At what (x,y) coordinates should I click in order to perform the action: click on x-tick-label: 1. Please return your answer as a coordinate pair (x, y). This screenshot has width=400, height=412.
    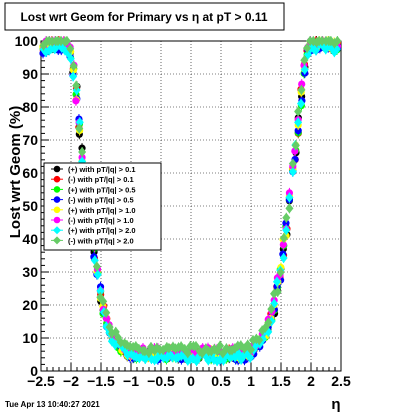
    Looking at the image, I should click on (251, 381).